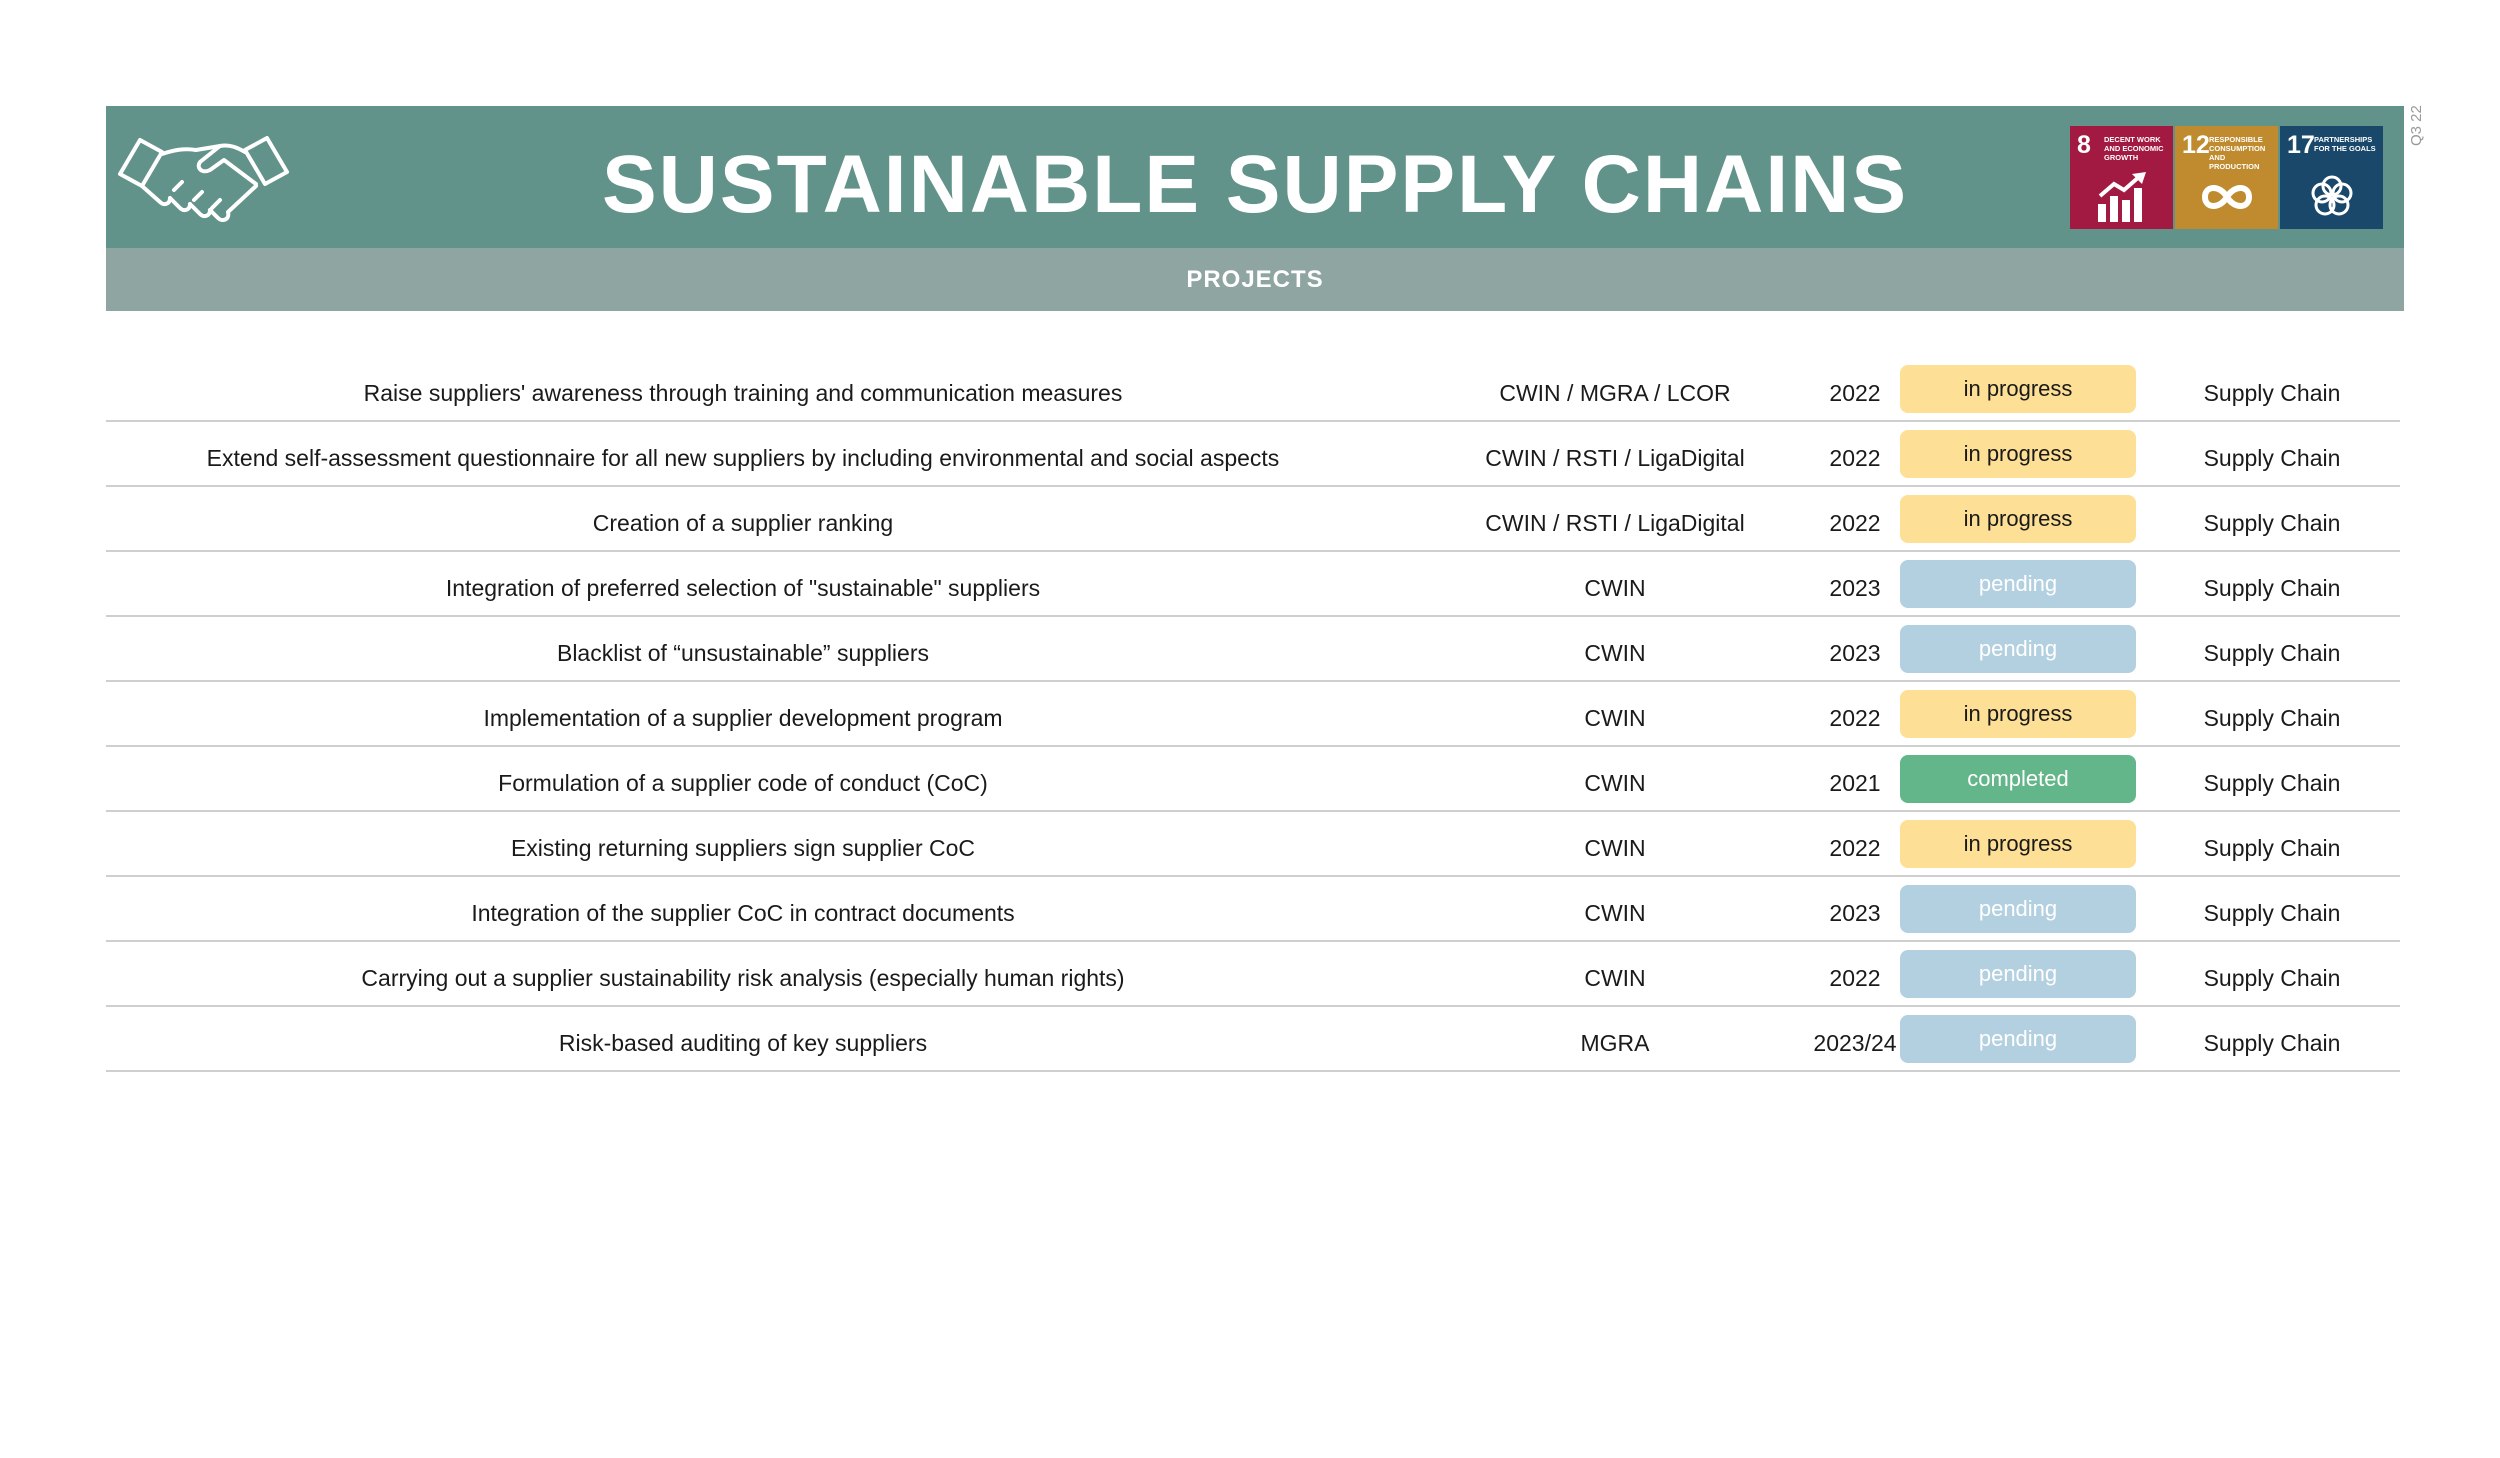 This screenshot has height=1458, width=2500. What do you see at coordinates (2227, 197) in the screenshot?
I see `infinity-icon` at bounding box center [2227, 197].